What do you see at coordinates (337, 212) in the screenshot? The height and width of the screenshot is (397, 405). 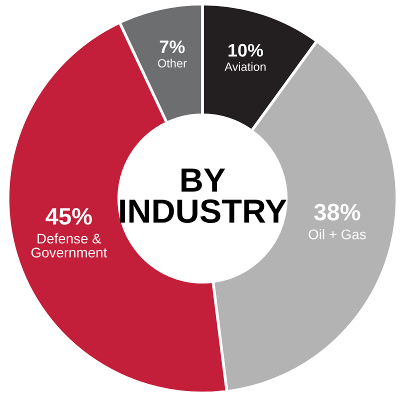 I see `data-label: 38%` at bounding box center [337, 212].